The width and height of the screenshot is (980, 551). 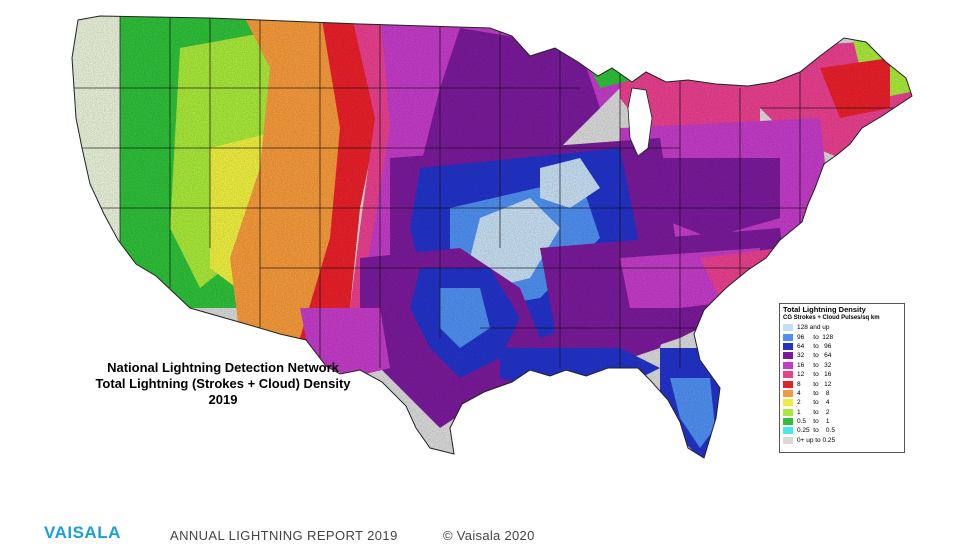 I want to click on vaisala-logo: VAISALA, so click(x=82, y=532).